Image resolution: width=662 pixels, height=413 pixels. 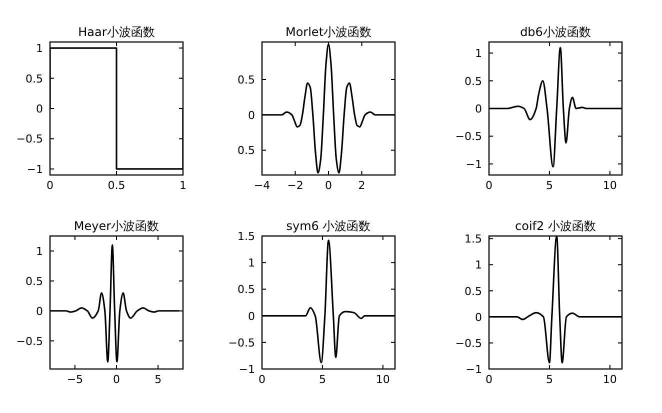 I want to click on chart-title: coif2 小波函数, so click(x=555, y=226).